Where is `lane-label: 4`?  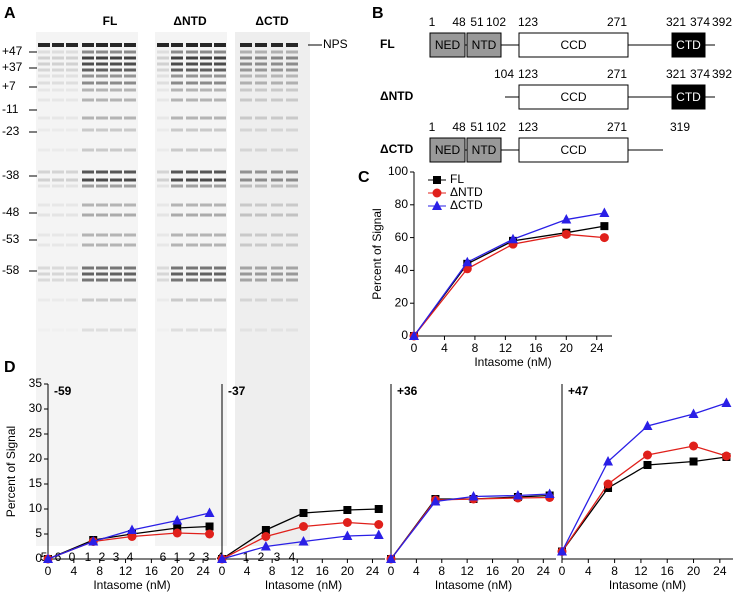
lane-label: 4 is located at coordinates (130, 557).